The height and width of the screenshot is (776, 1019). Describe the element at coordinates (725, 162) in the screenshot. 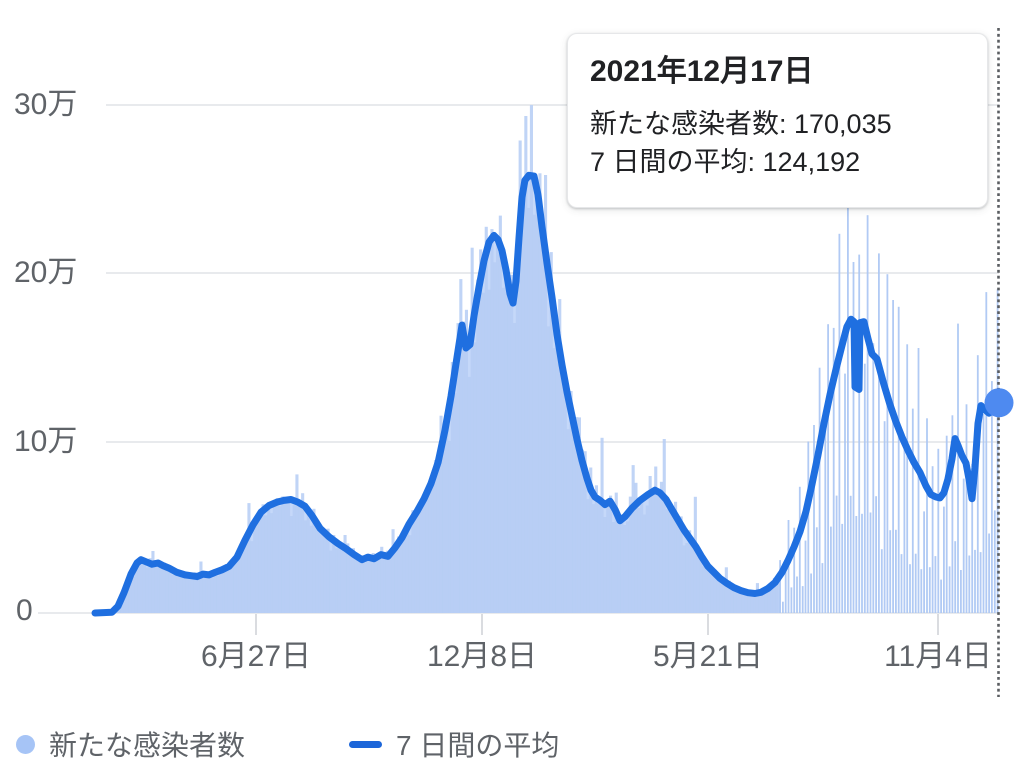

I see `tooltip-avg-row: 7 日間の平均: 124,192` at that location.